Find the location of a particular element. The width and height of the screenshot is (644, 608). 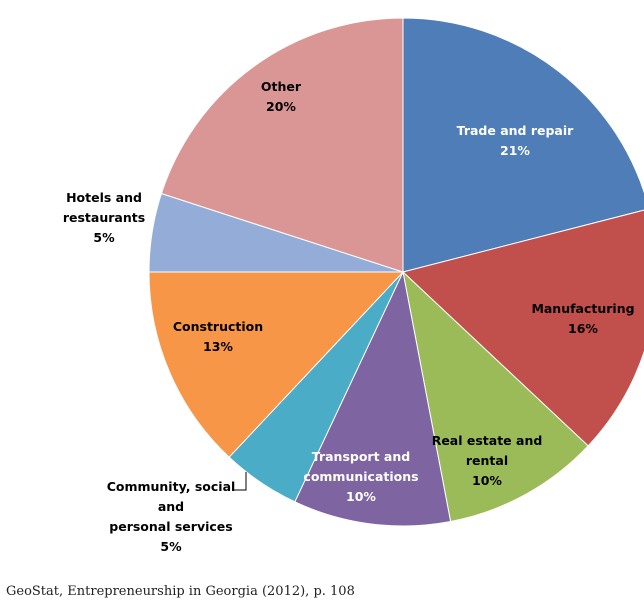

slice-label-line: Manufacturing is located at coordinates (582, 308).